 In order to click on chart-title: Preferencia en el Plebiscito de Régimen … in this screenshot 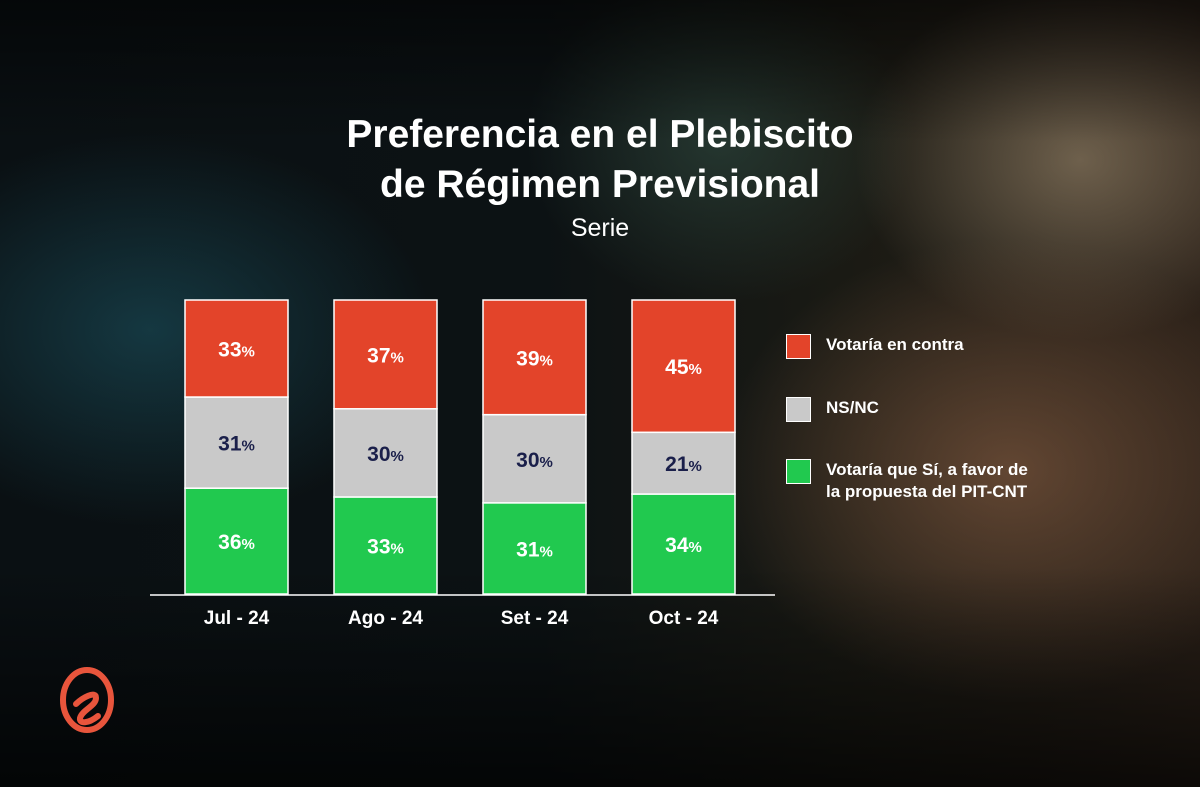, I will do `click(600, 160)`.